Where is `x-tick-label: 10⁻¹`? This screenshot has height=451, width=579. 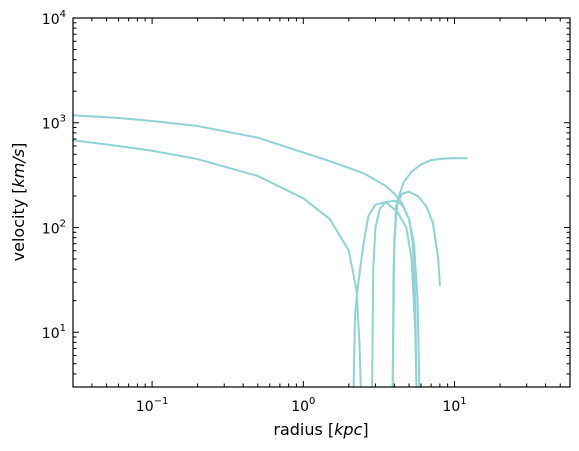 x-tick-label: 10⁻¹ is located at coordinates (152, 405).